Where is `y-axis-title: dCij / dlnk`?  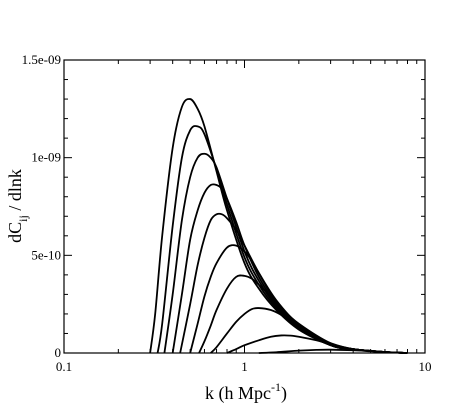
y-axis-title: dCij / dlnk is located at coordinates (17, 206).